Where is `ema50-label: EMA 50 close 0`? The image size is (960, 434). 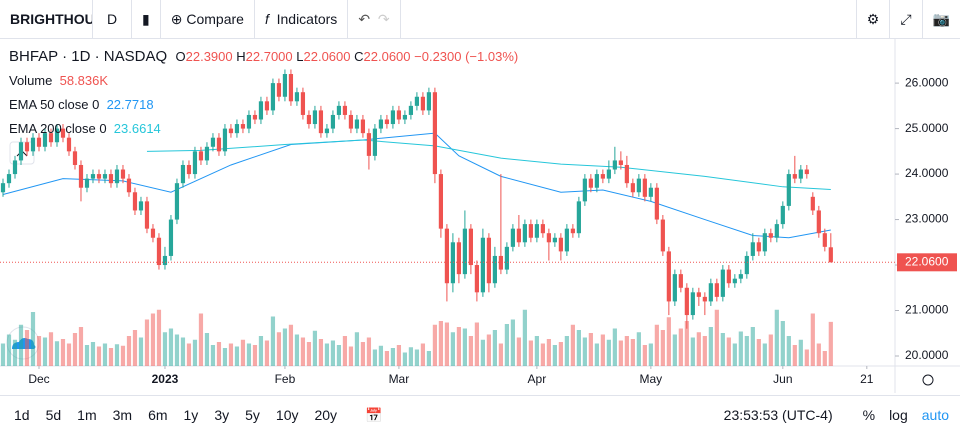 ema50-label: EMA 50 close 0 is located at coordinates (54, 104).